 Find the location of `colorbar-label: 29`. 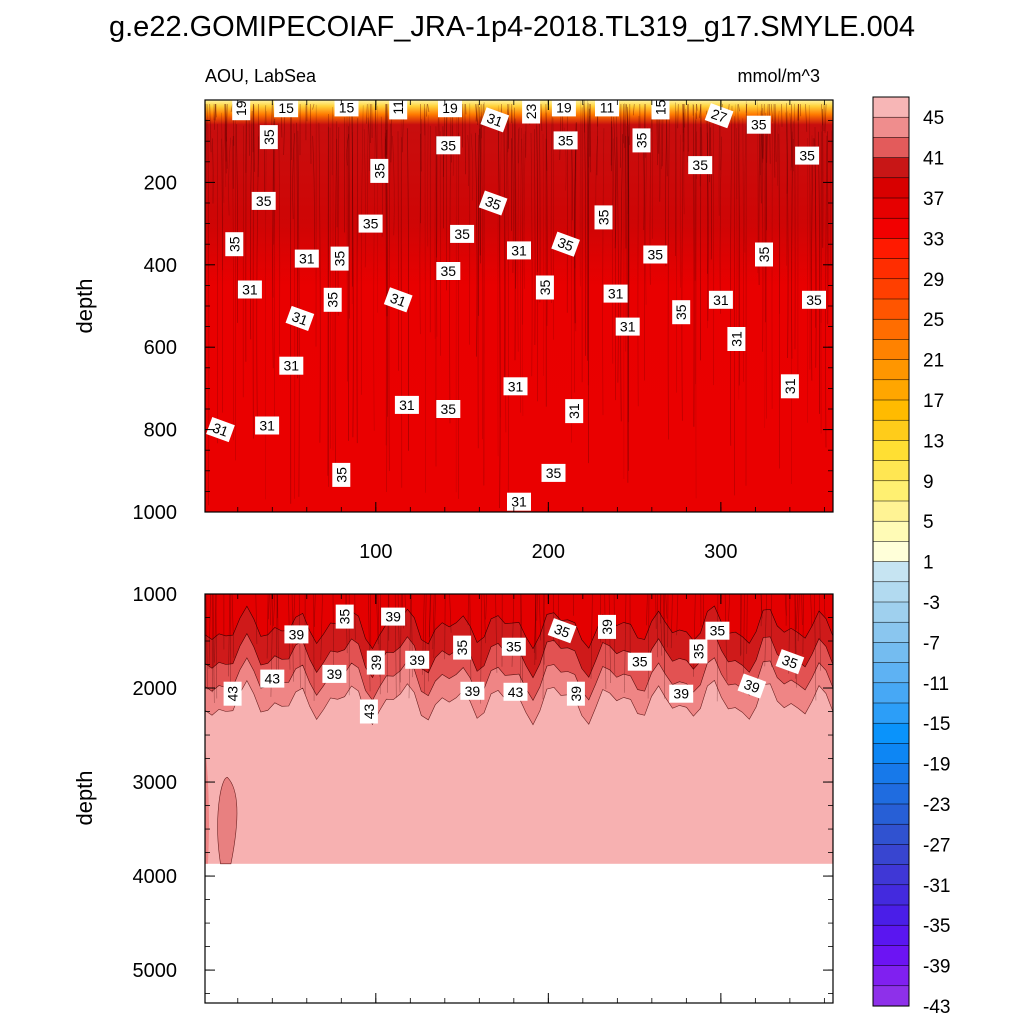

colorbar-label: 29 is located at coordinates (933, 280).